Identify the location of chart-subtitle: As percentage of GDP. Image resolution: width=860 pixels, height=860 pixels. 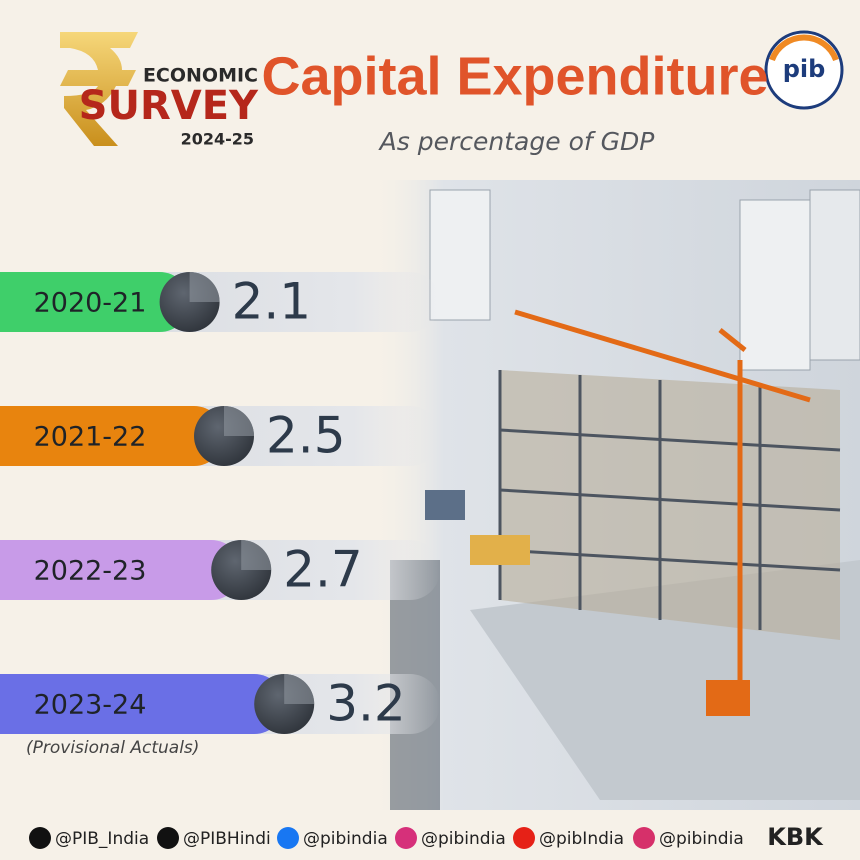
(517, 141).